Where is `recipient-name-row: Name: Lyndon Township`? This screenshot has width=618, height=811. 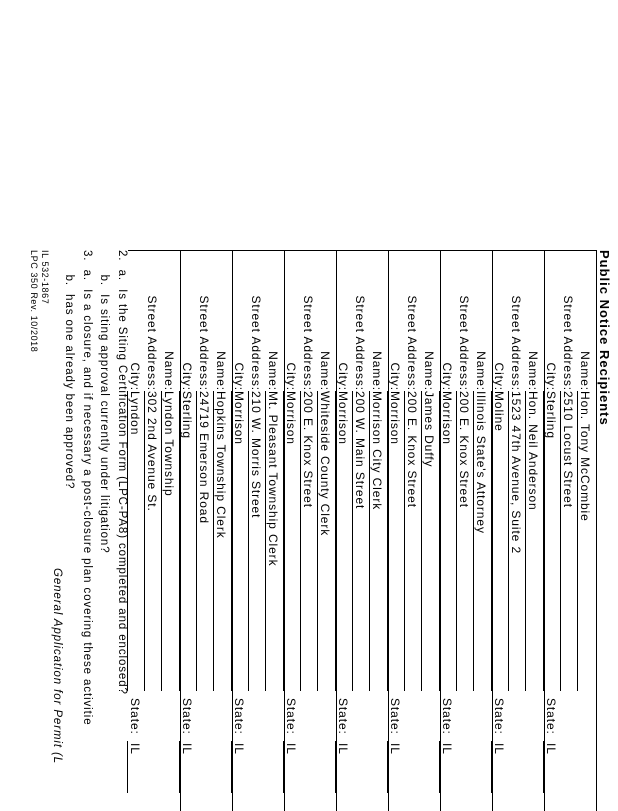
recipient-name-row: Name: Lyndon Township is located at coordinates (168, 531).